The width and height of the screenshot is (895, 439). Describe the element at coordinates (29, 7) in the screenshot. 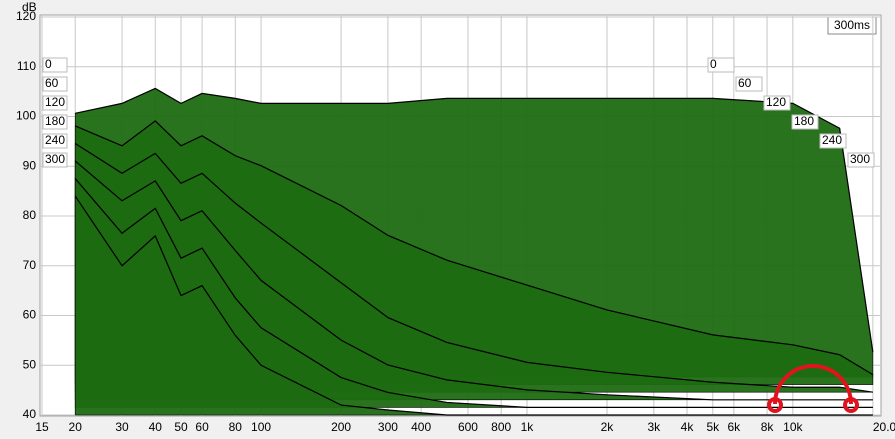

I see `y-axis-label: dB` at that location.